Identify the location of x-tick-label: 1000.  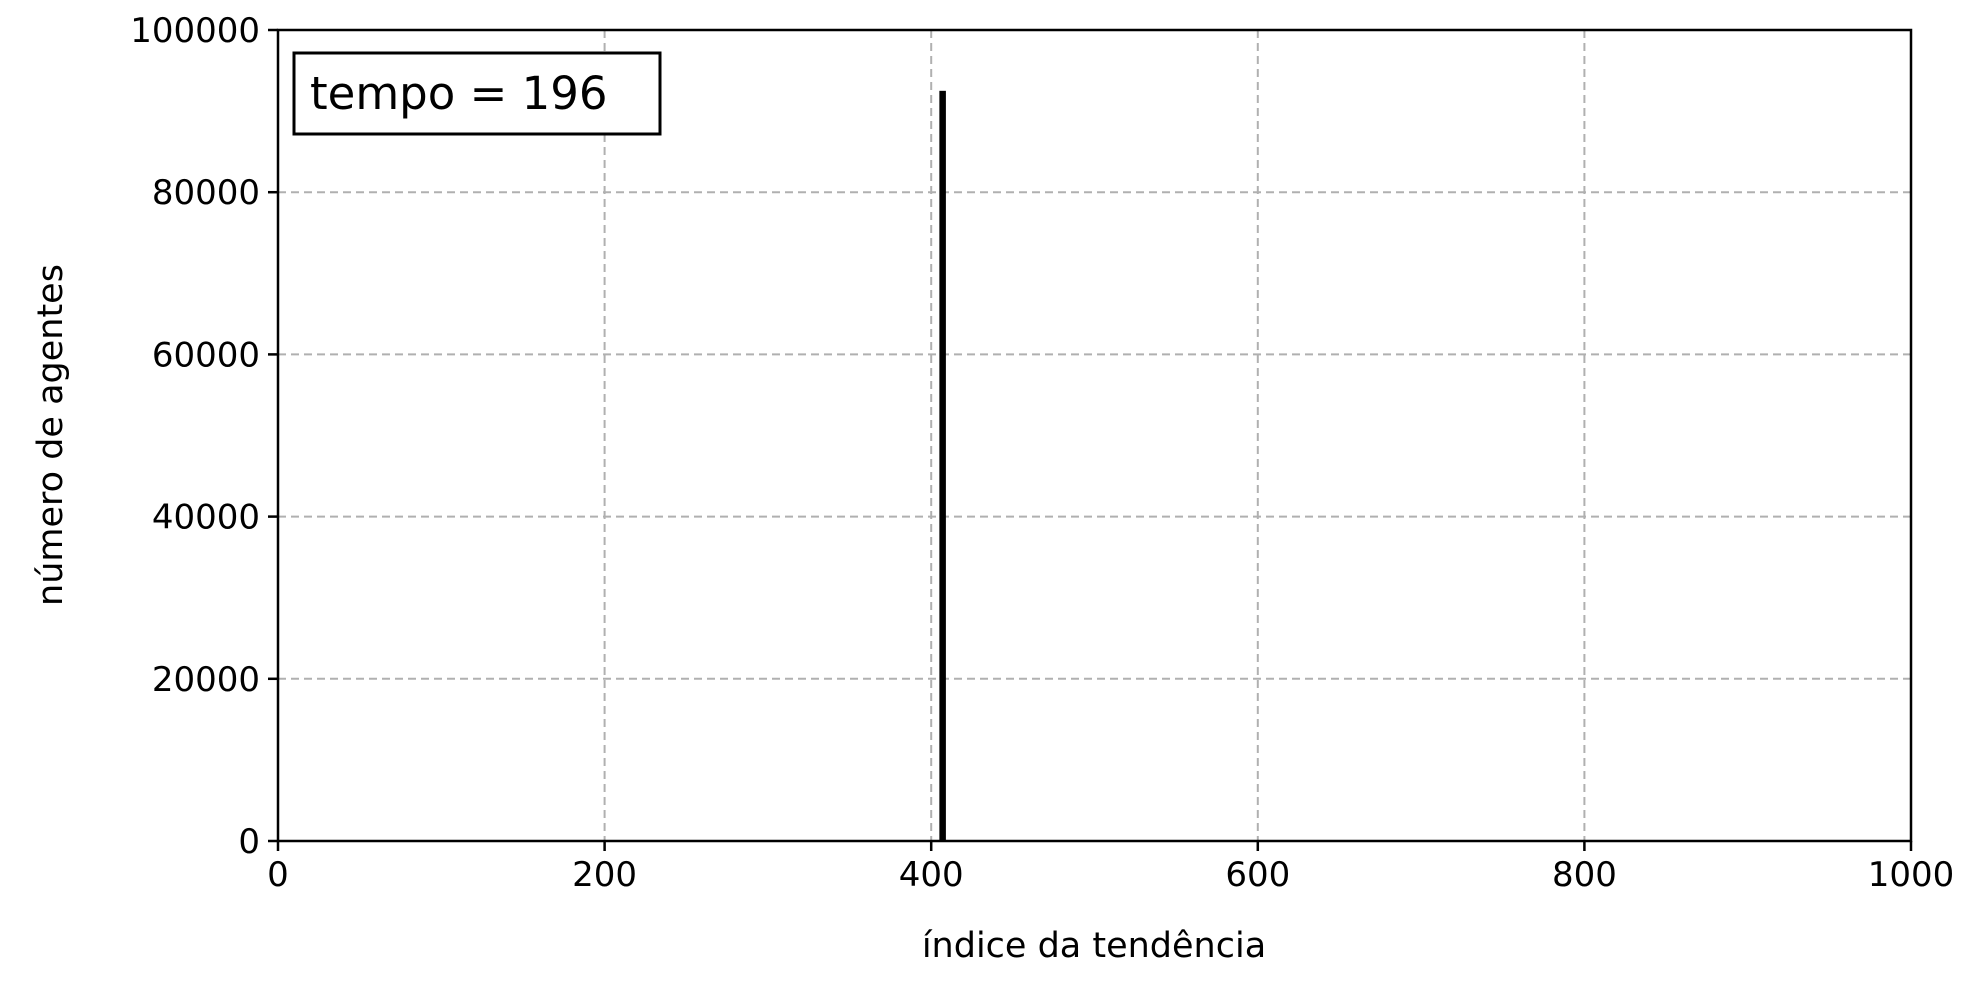
(1911, 875).